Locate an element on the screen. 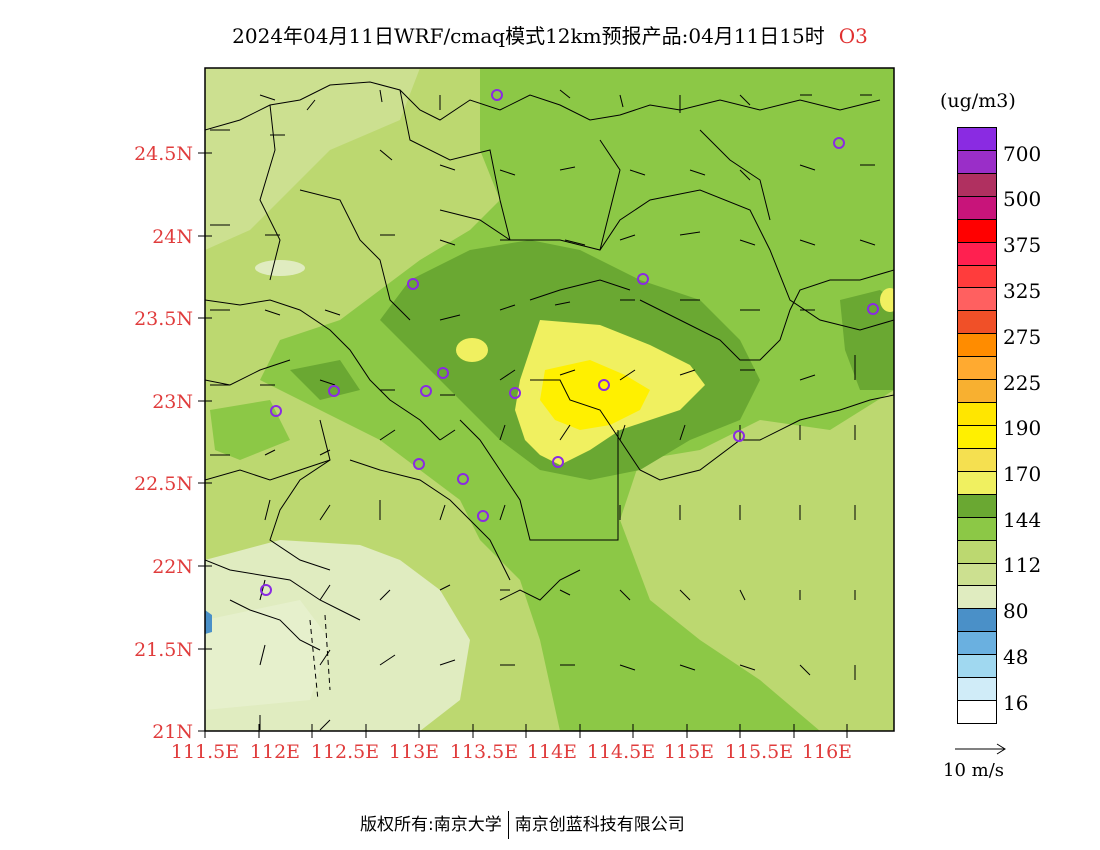 Image resolution: width=1100 pixels, height=850 pixels. legend-label-16: 16 is located at coordinates (1016, 703).